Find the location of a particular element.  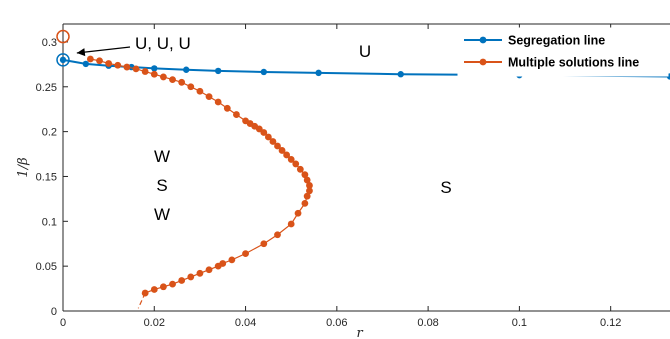

legend: Segregation line Multiple solutions line is located at coordinates (563, 52).